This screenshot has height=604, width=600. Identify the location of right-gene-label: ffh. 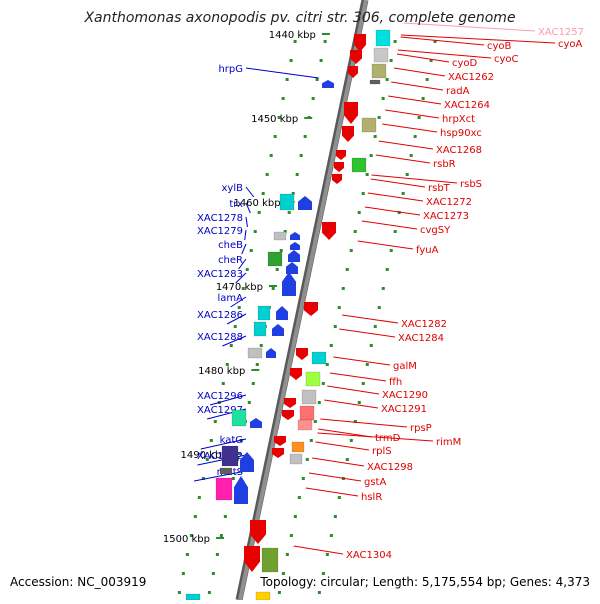
(395, 382).